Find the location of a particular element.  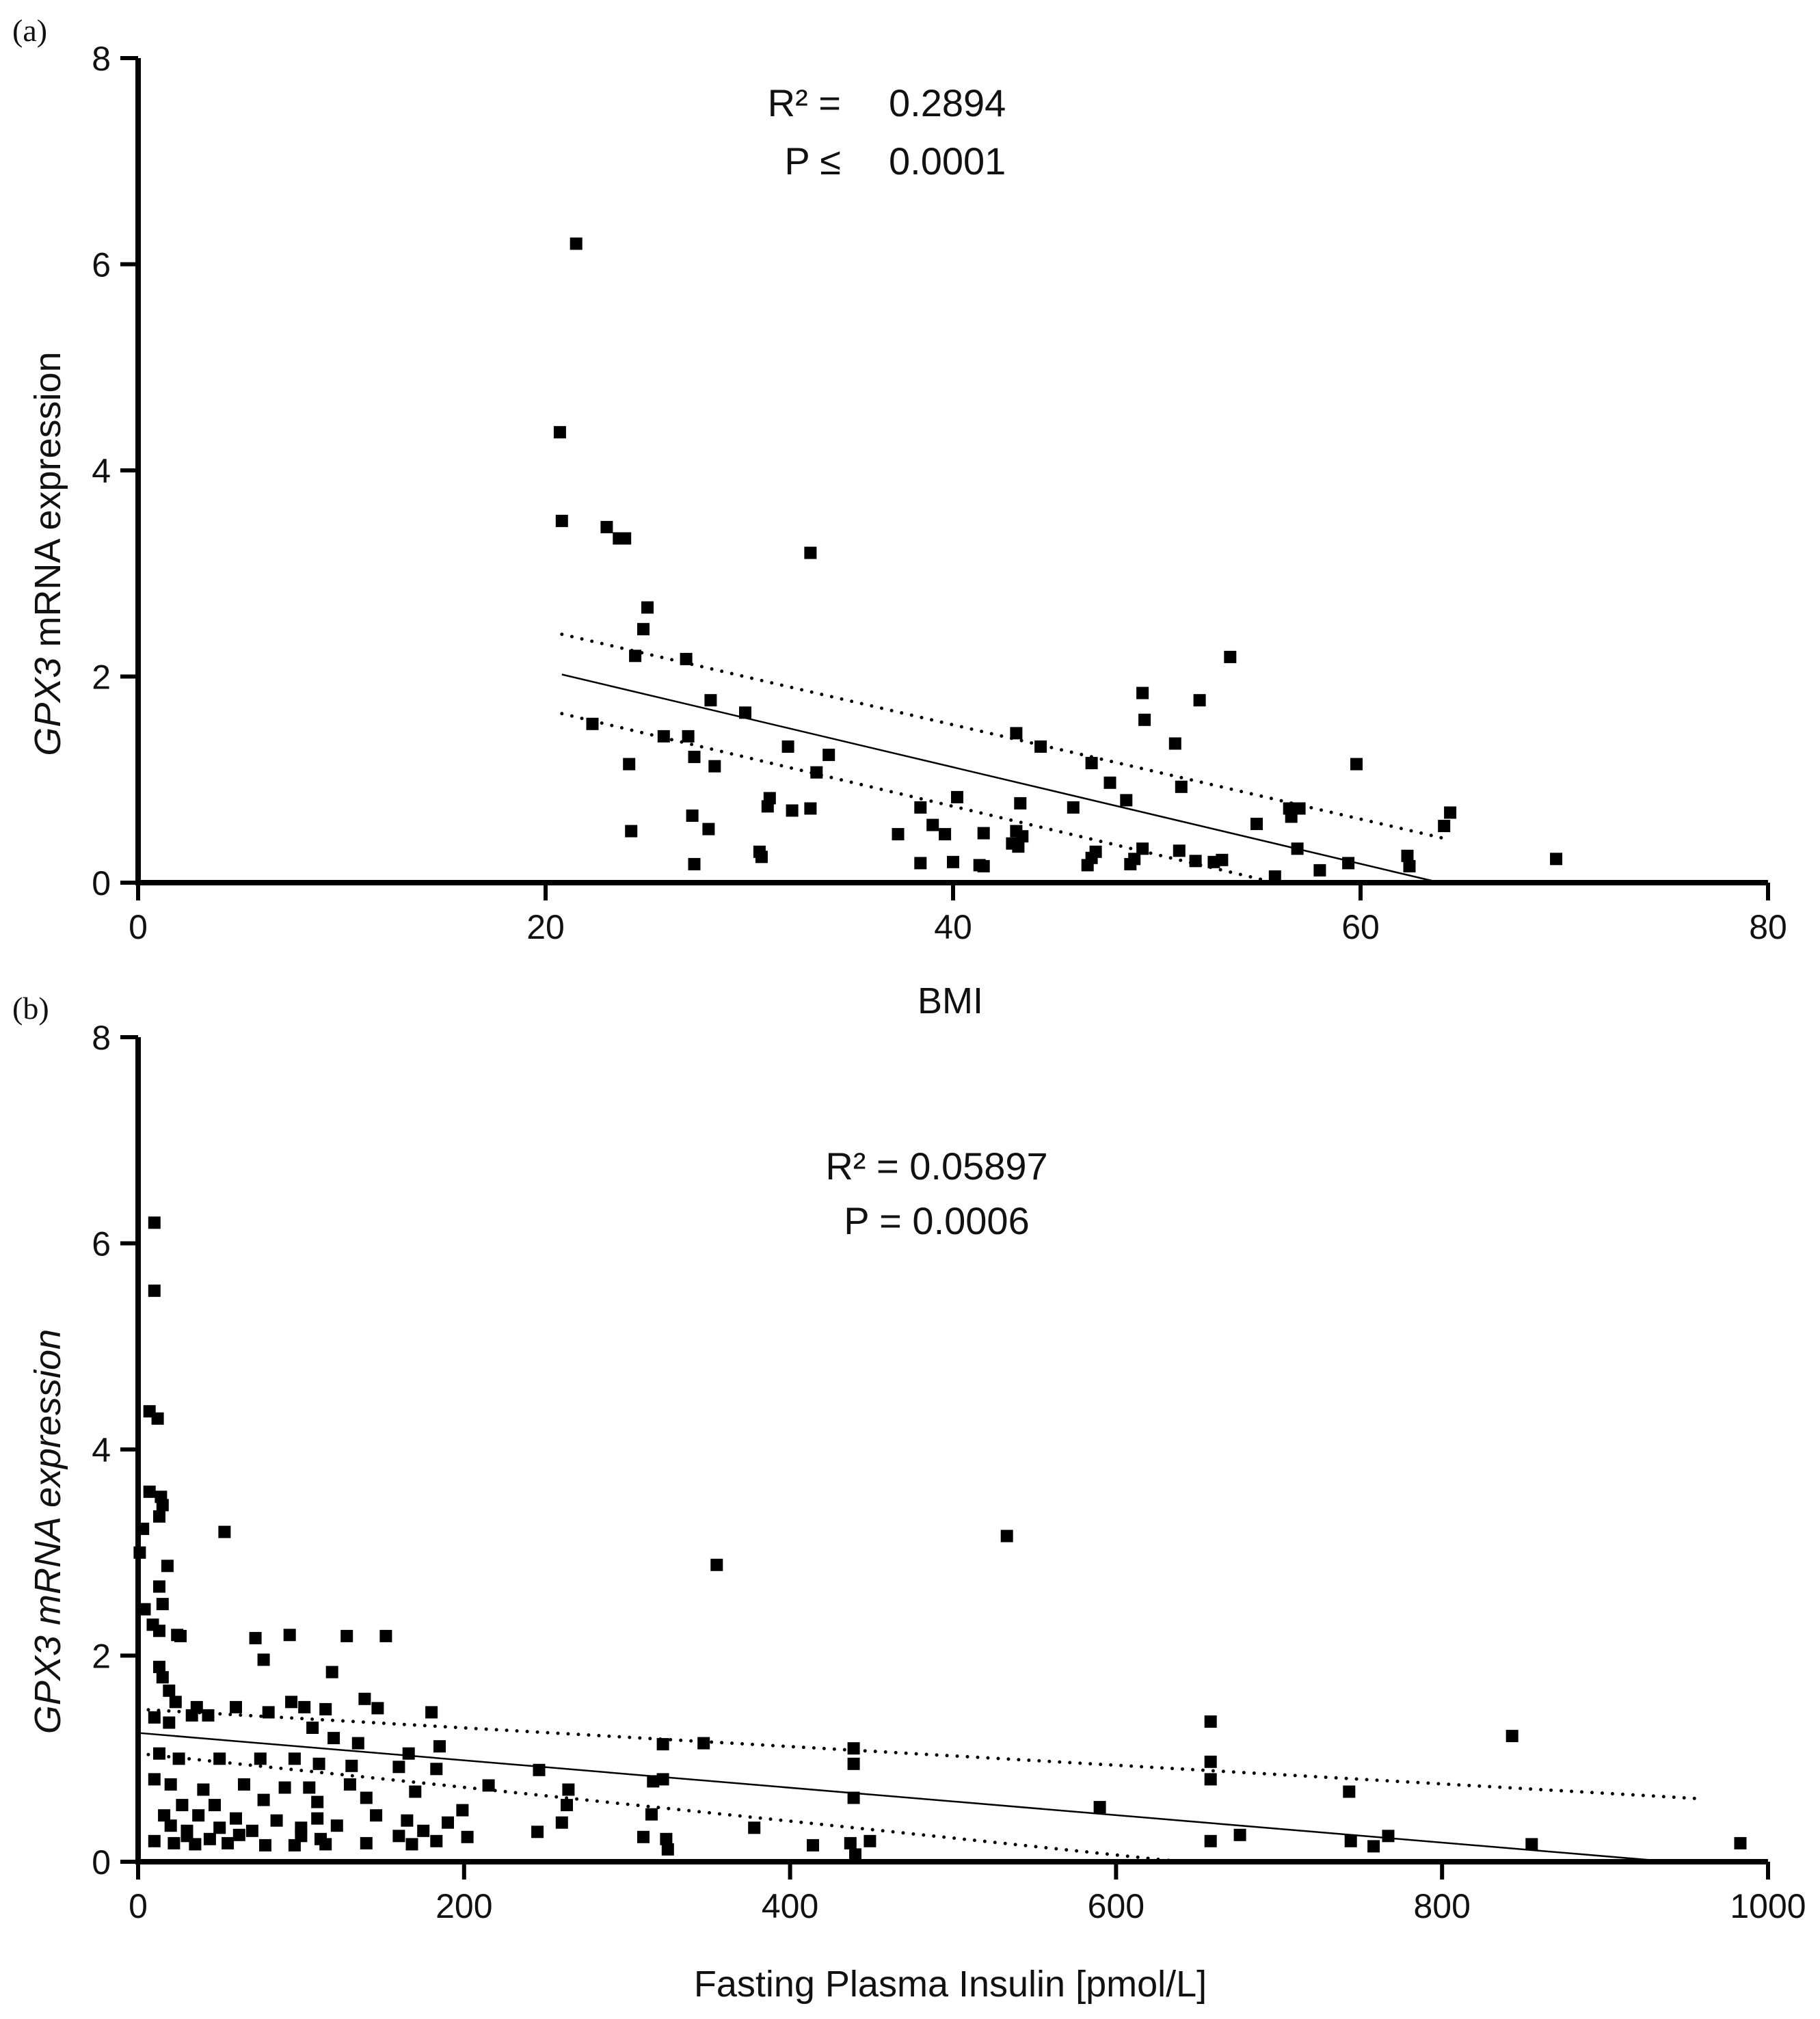

panel-a-fit-lines is located at coordinates (1005, 758).